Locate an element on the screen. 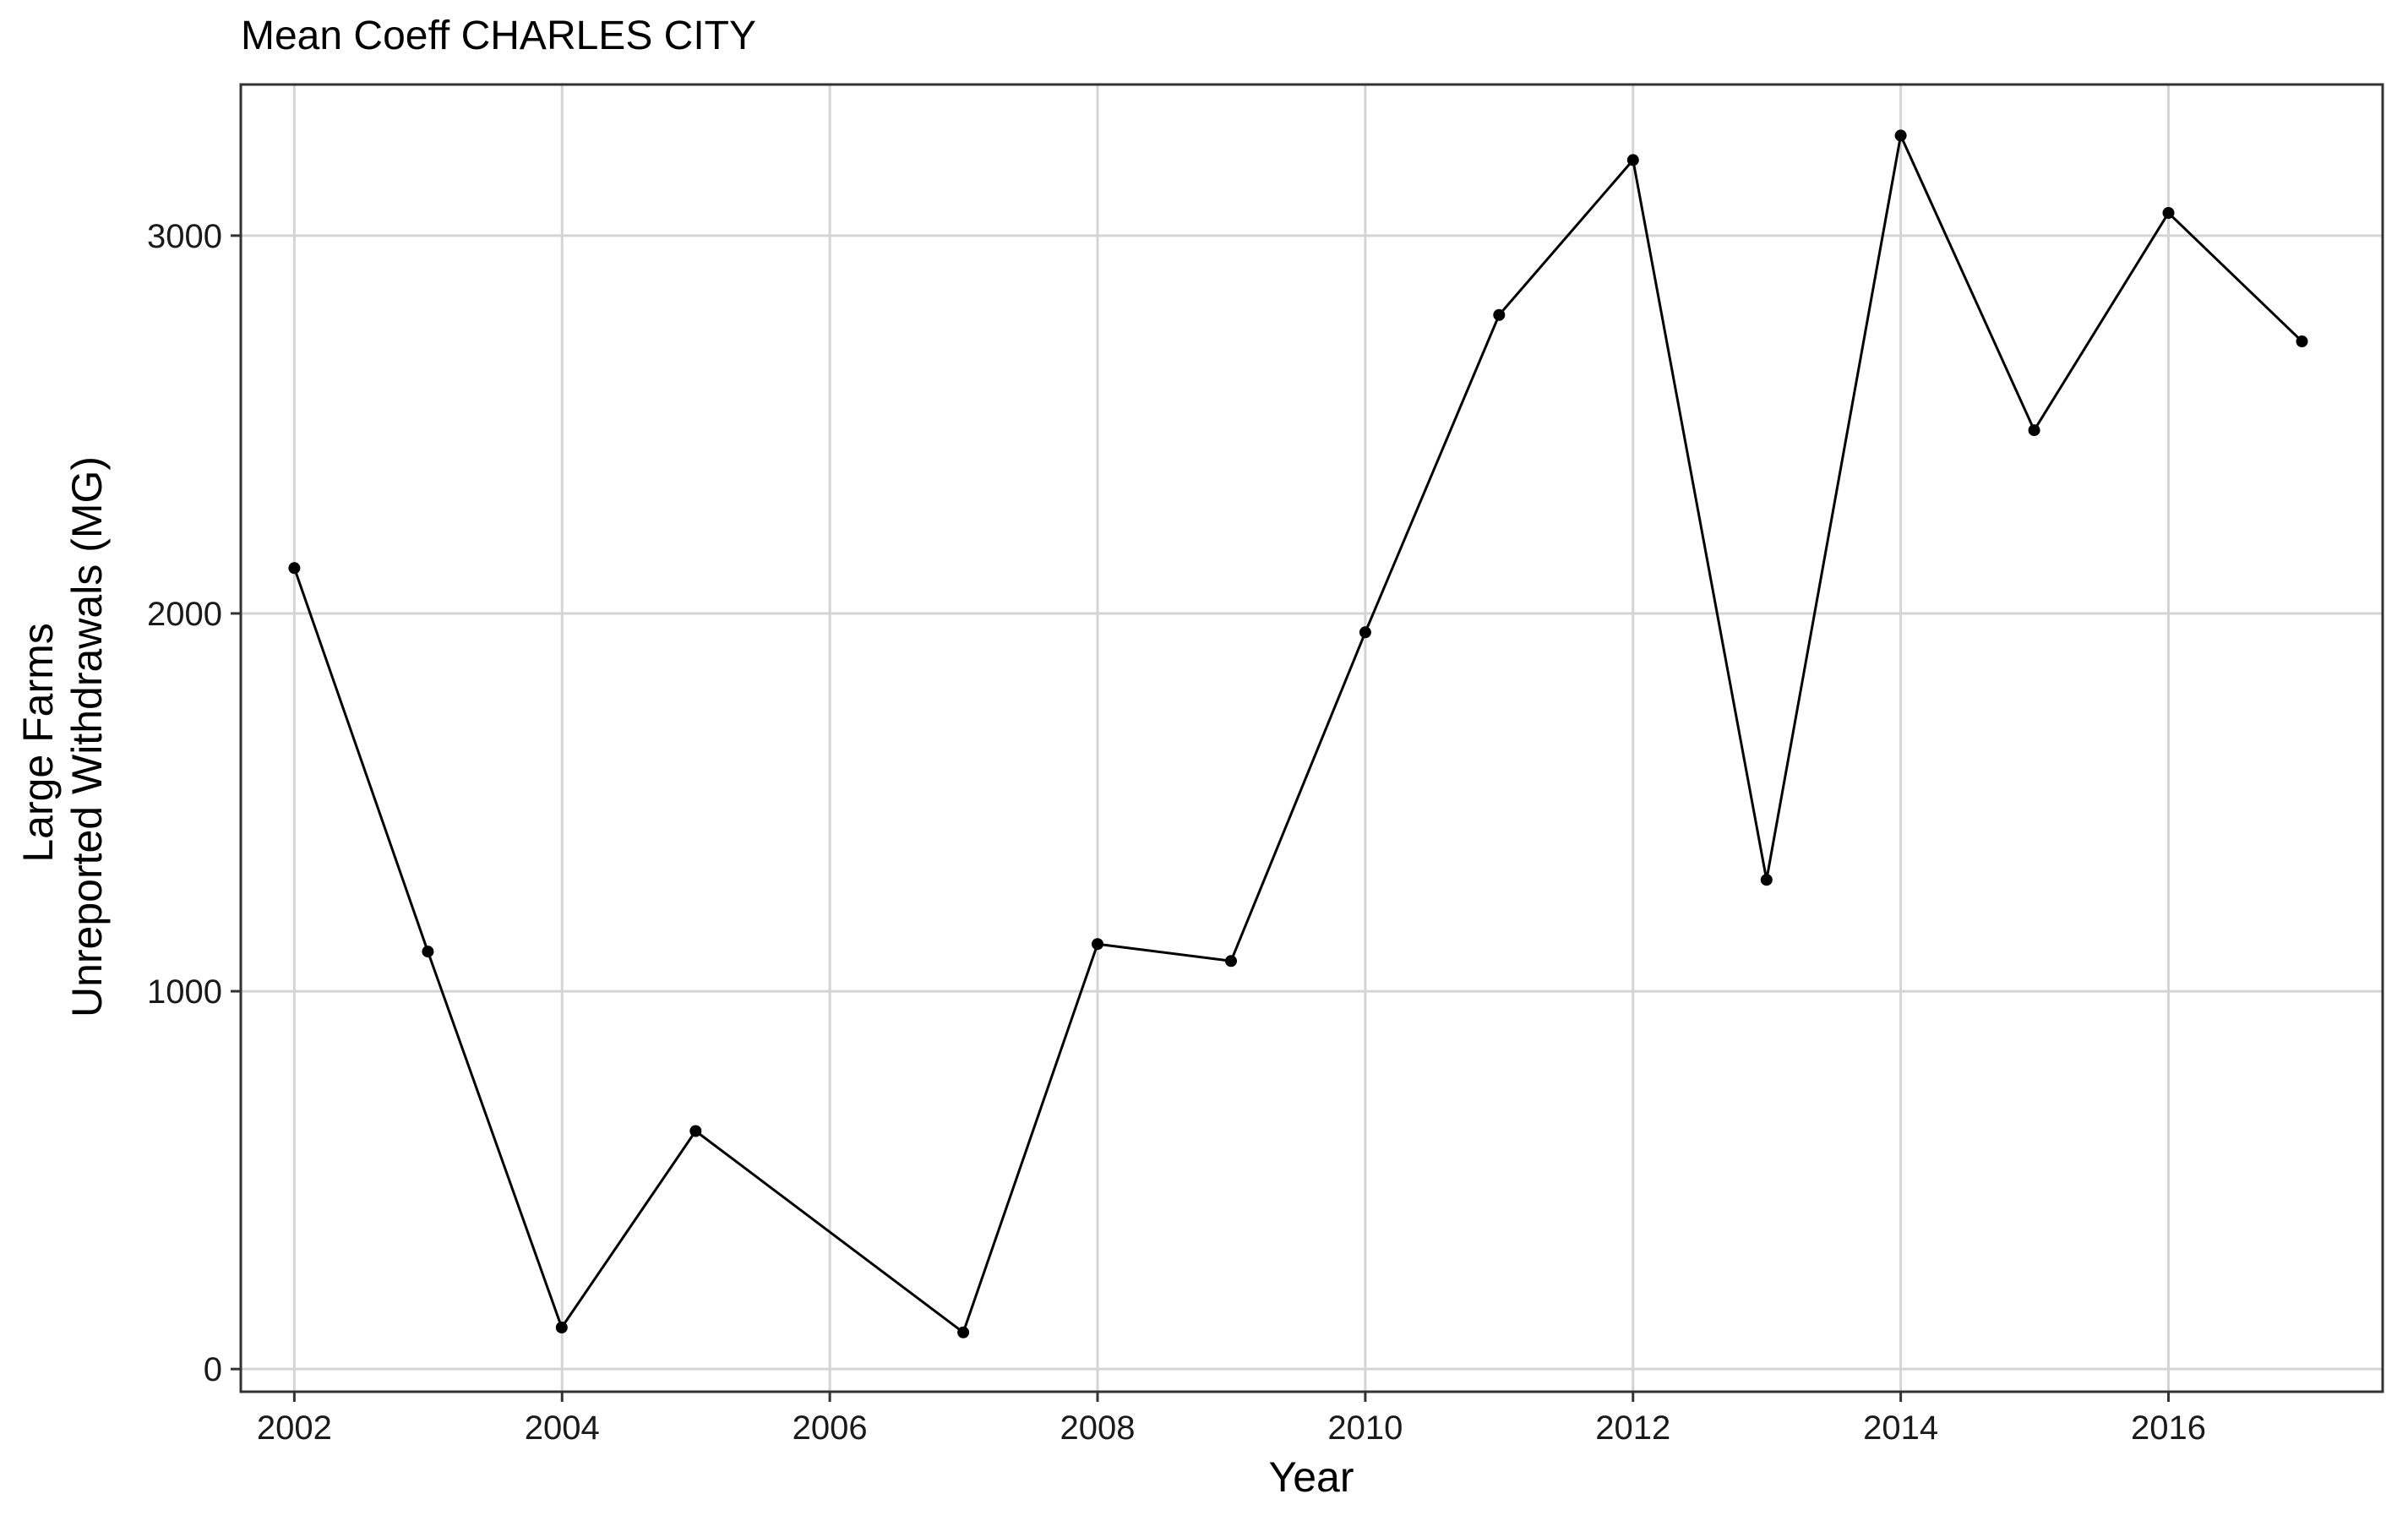 The height and width of the screenshot is (1521, 2408). y-tick-label: 1000 is located at coordinates (184, 992).